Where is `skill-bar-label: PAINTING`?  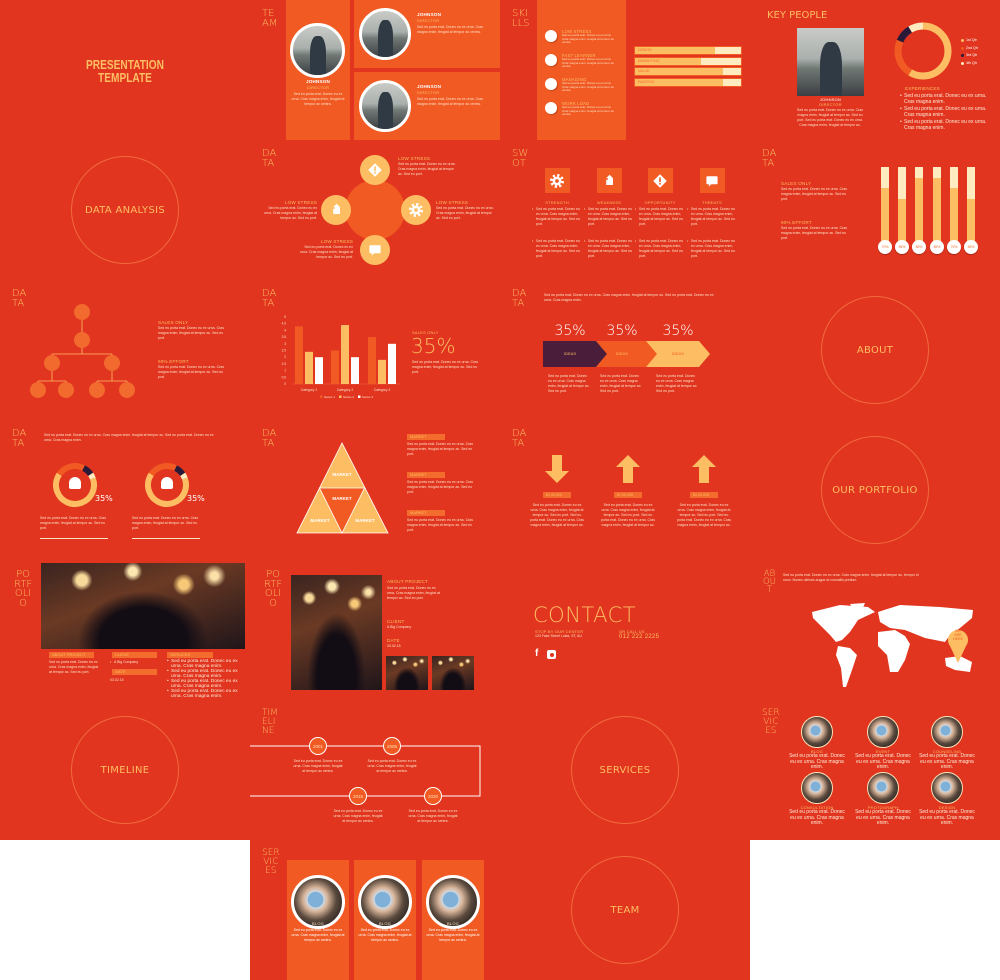
skill-bar-label: PAINTING is located at coordinates (646, 81).